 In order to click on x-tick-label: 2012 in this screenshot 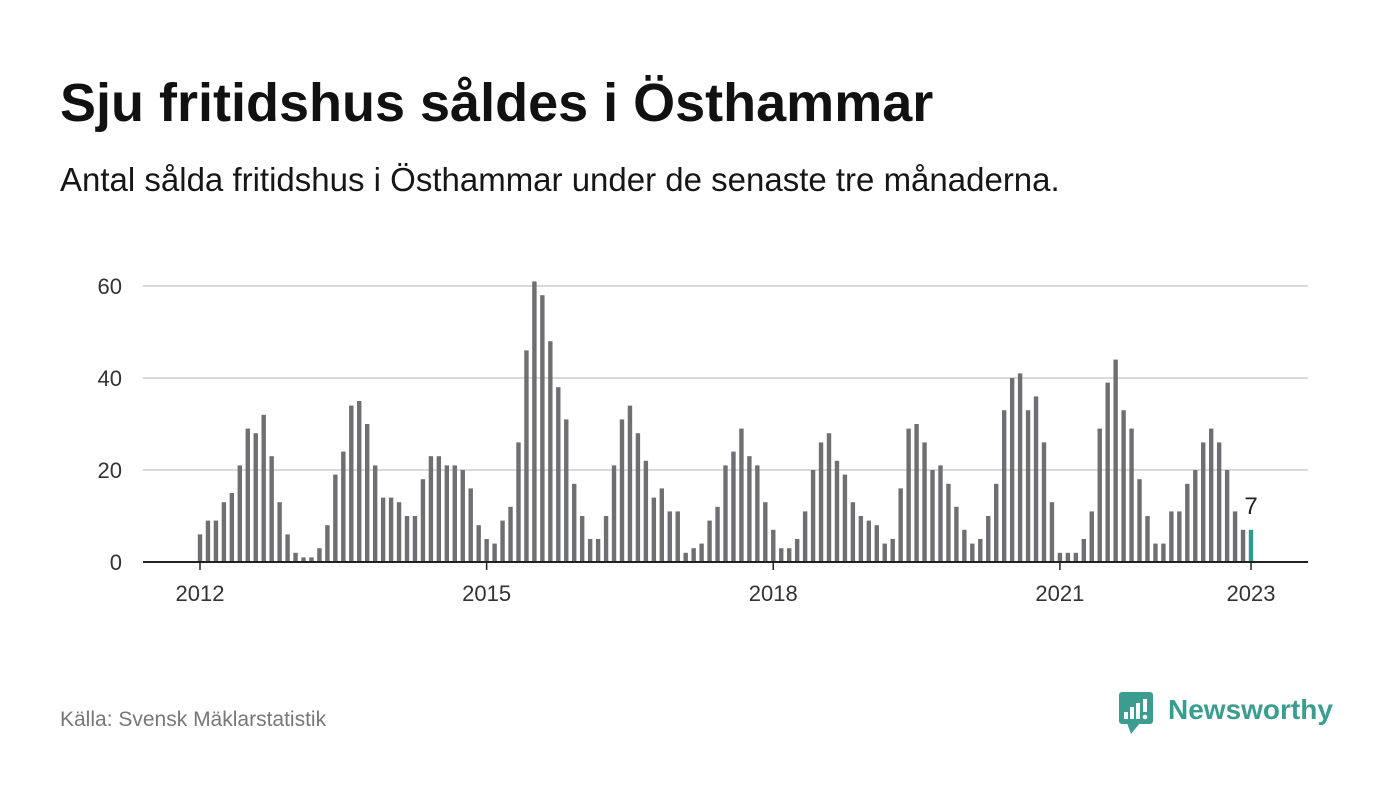, I will do `click(200, 593)`.